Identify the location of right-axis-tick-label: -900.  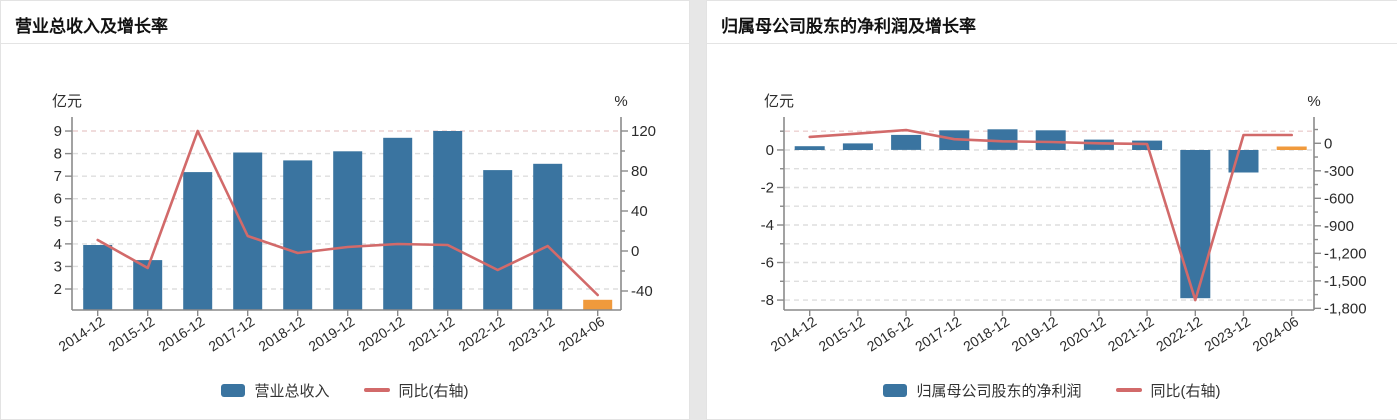
(1339, 226).